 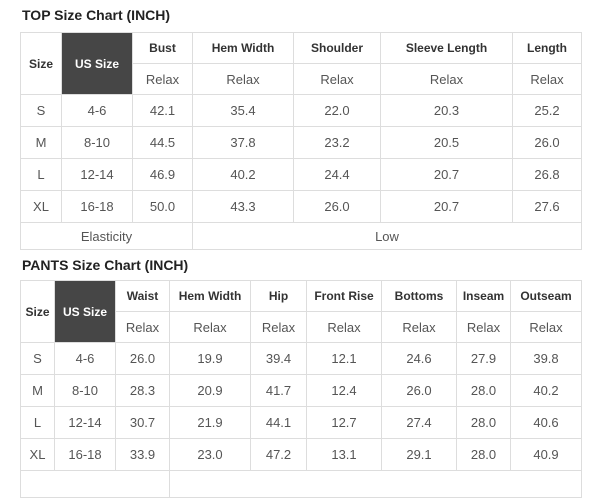 I want to click on elasticity-label-cell, so click(x=95, y=484).